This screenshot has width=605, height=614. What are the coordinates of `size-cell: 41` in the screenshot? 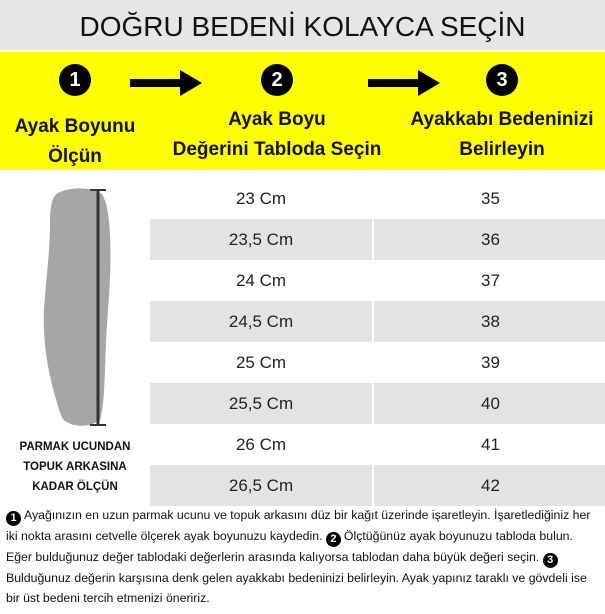 It's located at (488, 444).